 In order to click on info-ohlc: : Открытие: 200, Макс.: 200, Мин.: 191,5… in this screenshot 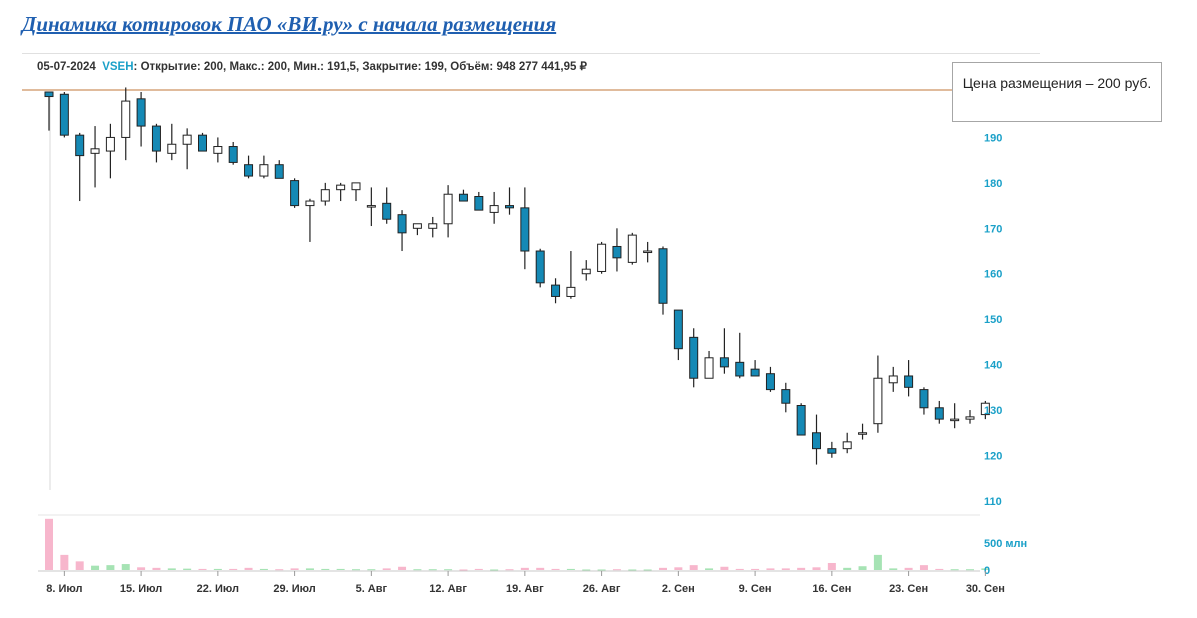, I will do `click(360, 67)`.